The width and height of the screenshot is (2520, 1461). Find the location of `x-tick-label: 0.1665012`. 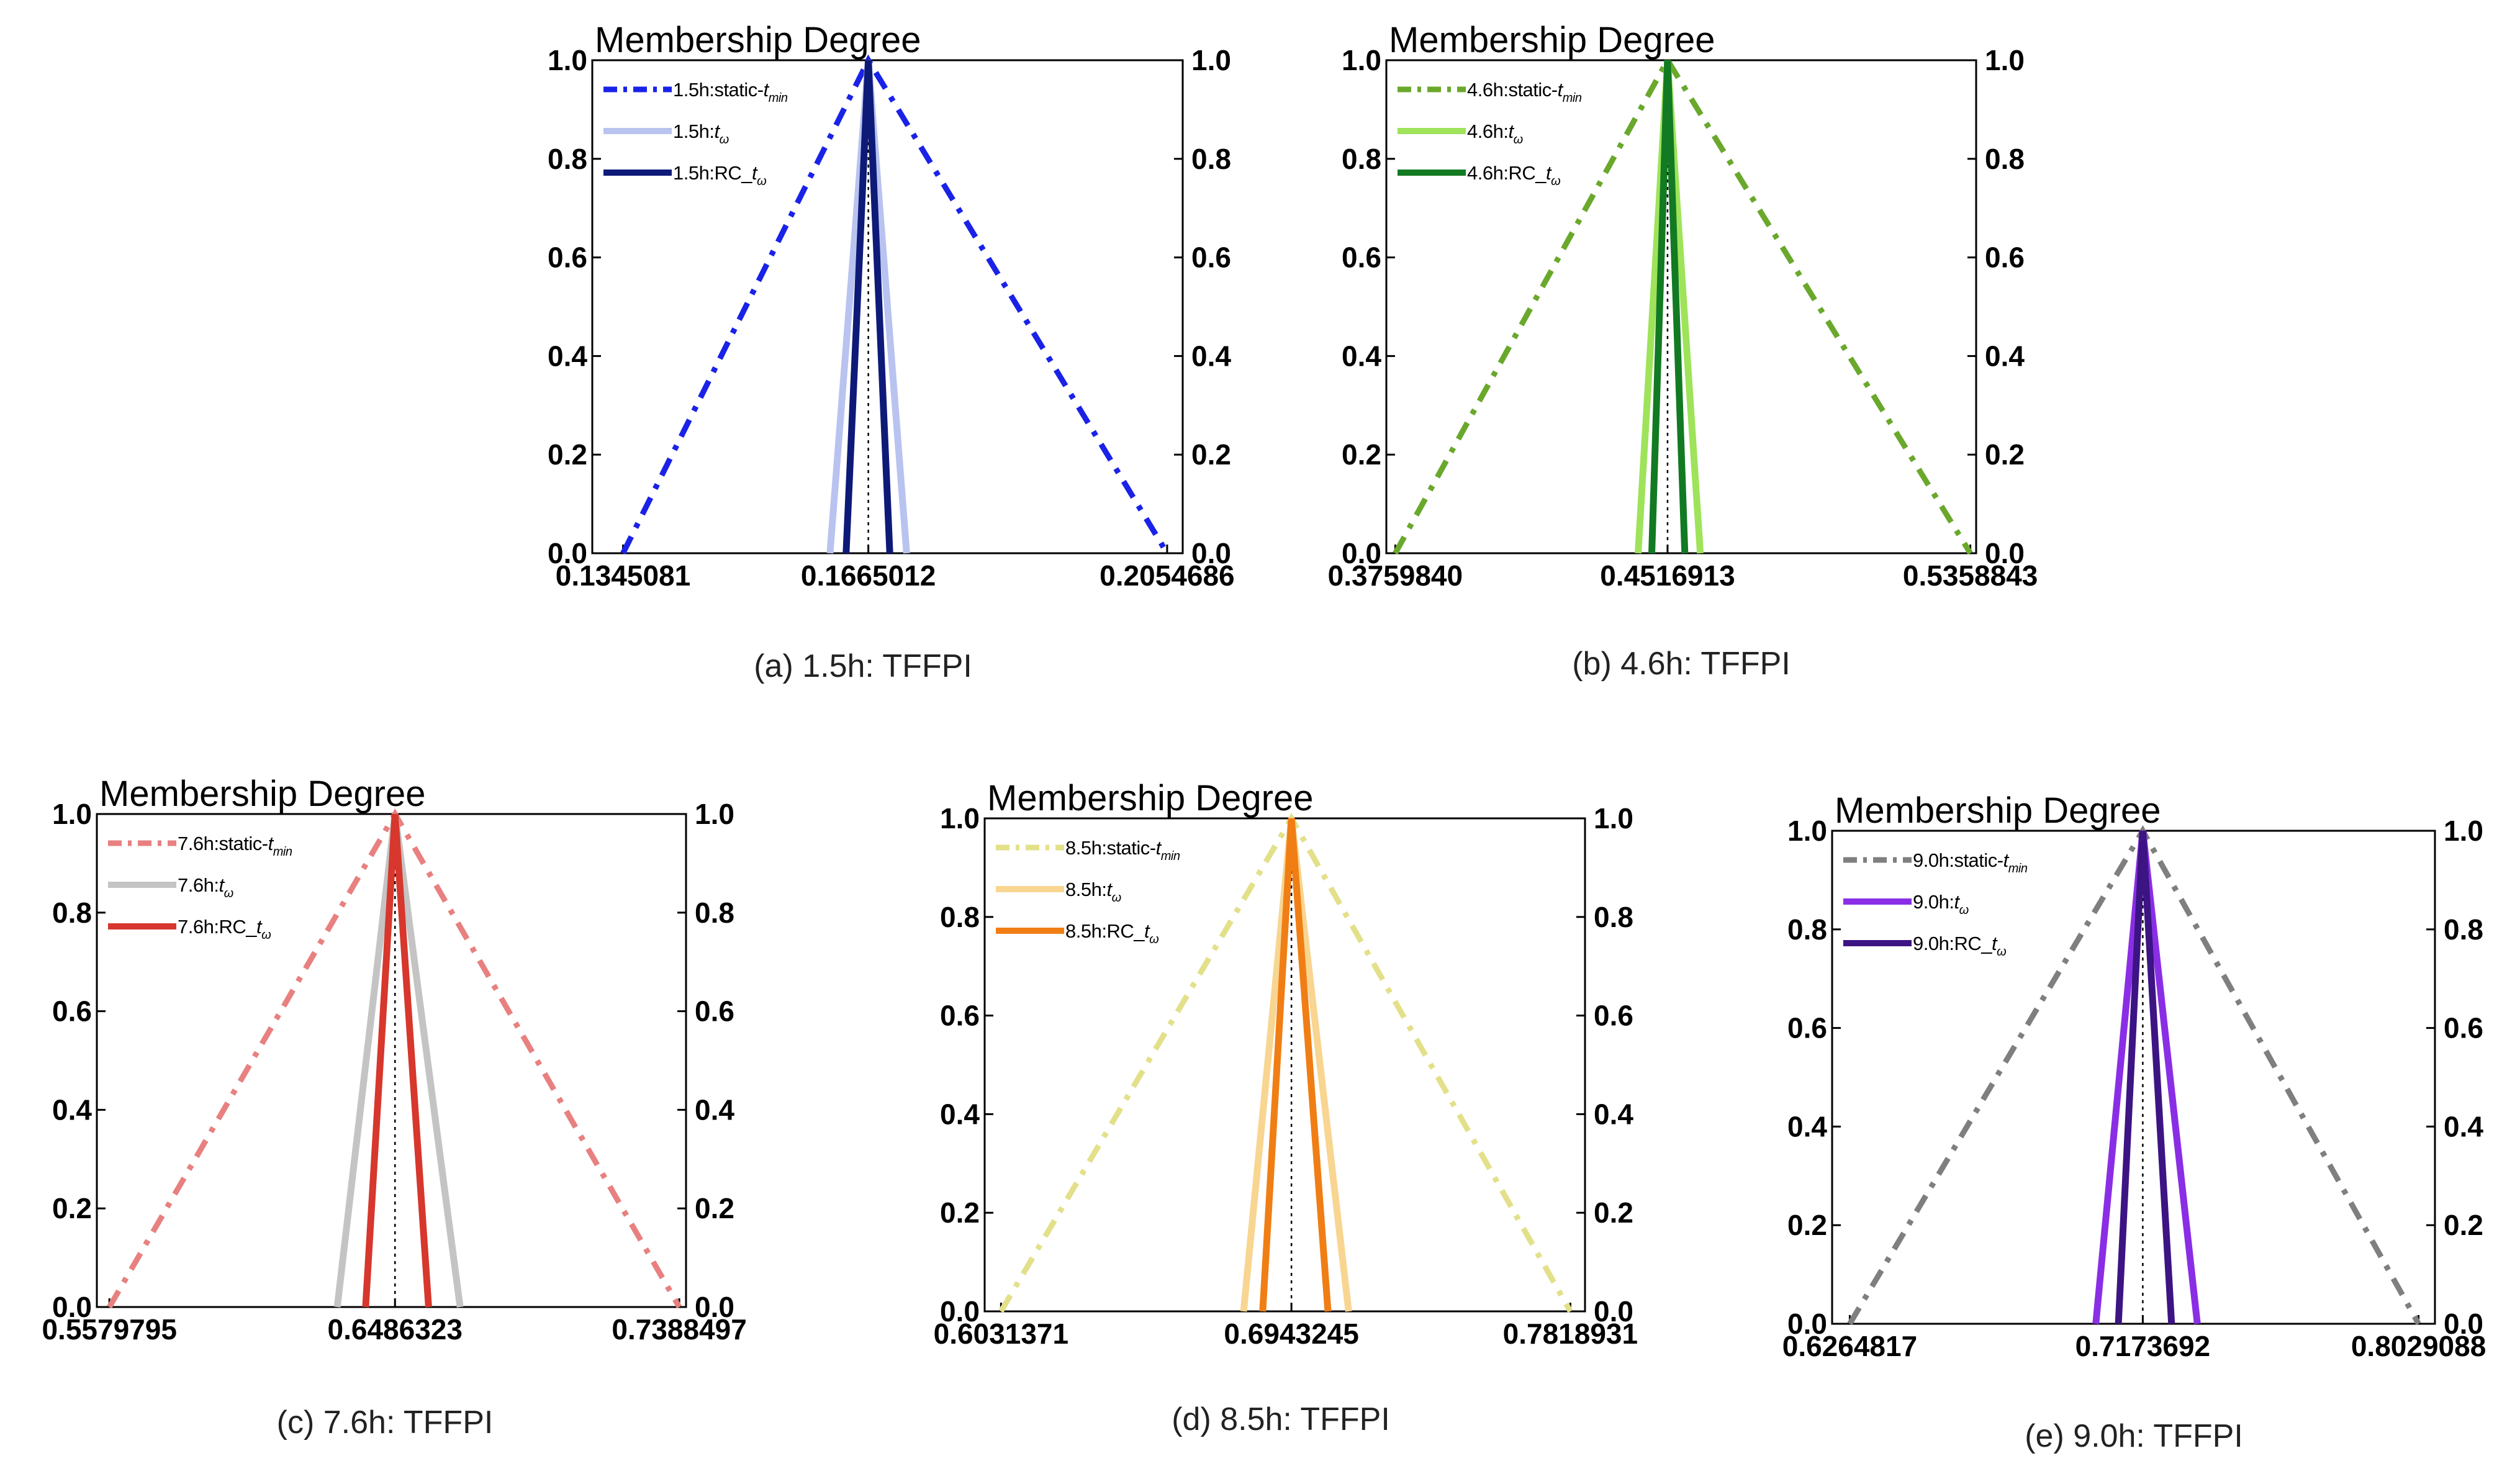

x-tick-label: 0.1665012 is located at coordinates (868, 576).